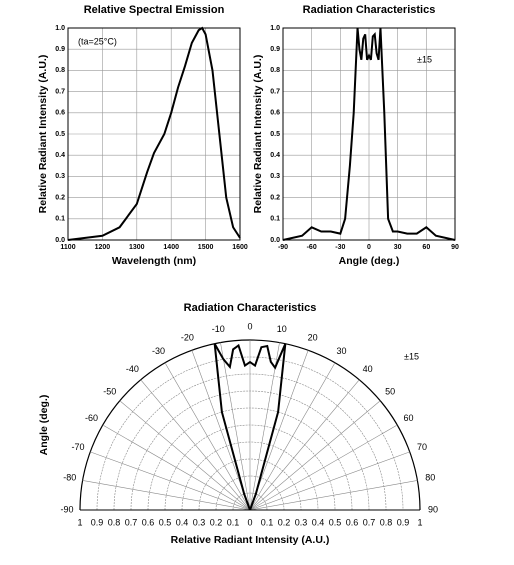 The height and width of the screenshot is (565, 514). Describe the element at coordinates (422, 447) in the screenshot. I see `angle-tick-label: 70` at that location.